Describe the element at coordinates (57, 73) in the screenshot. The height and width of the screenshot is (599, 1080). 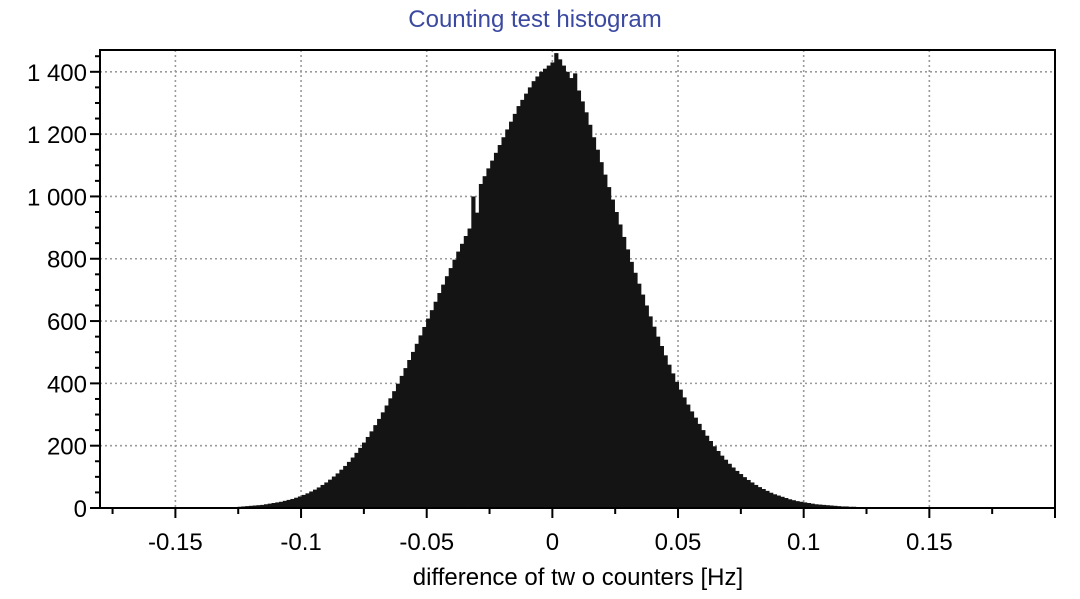
I see `y-tick-label: 1 400` at that location.